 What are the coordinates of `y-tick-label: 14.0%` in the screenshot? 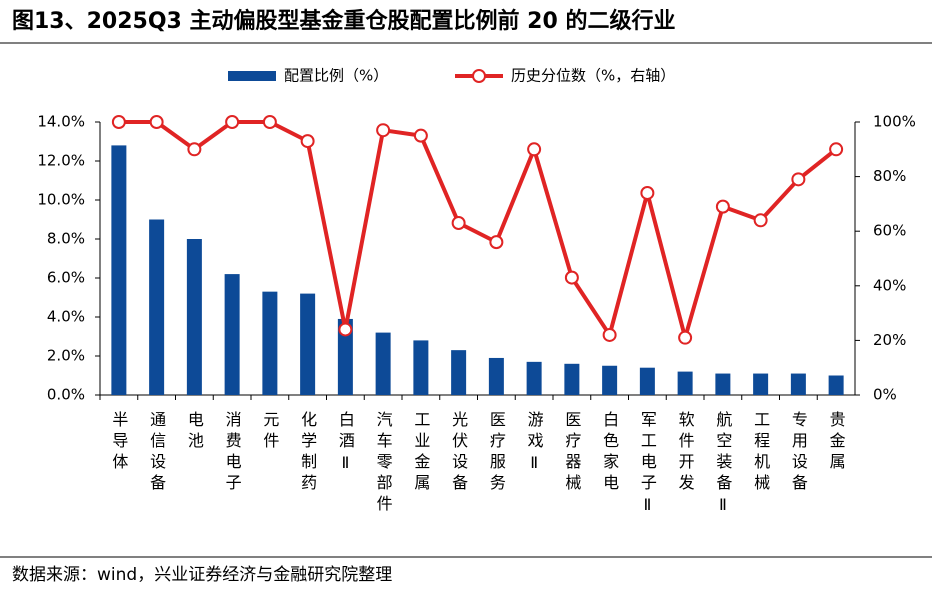 It's located at (61, 122).